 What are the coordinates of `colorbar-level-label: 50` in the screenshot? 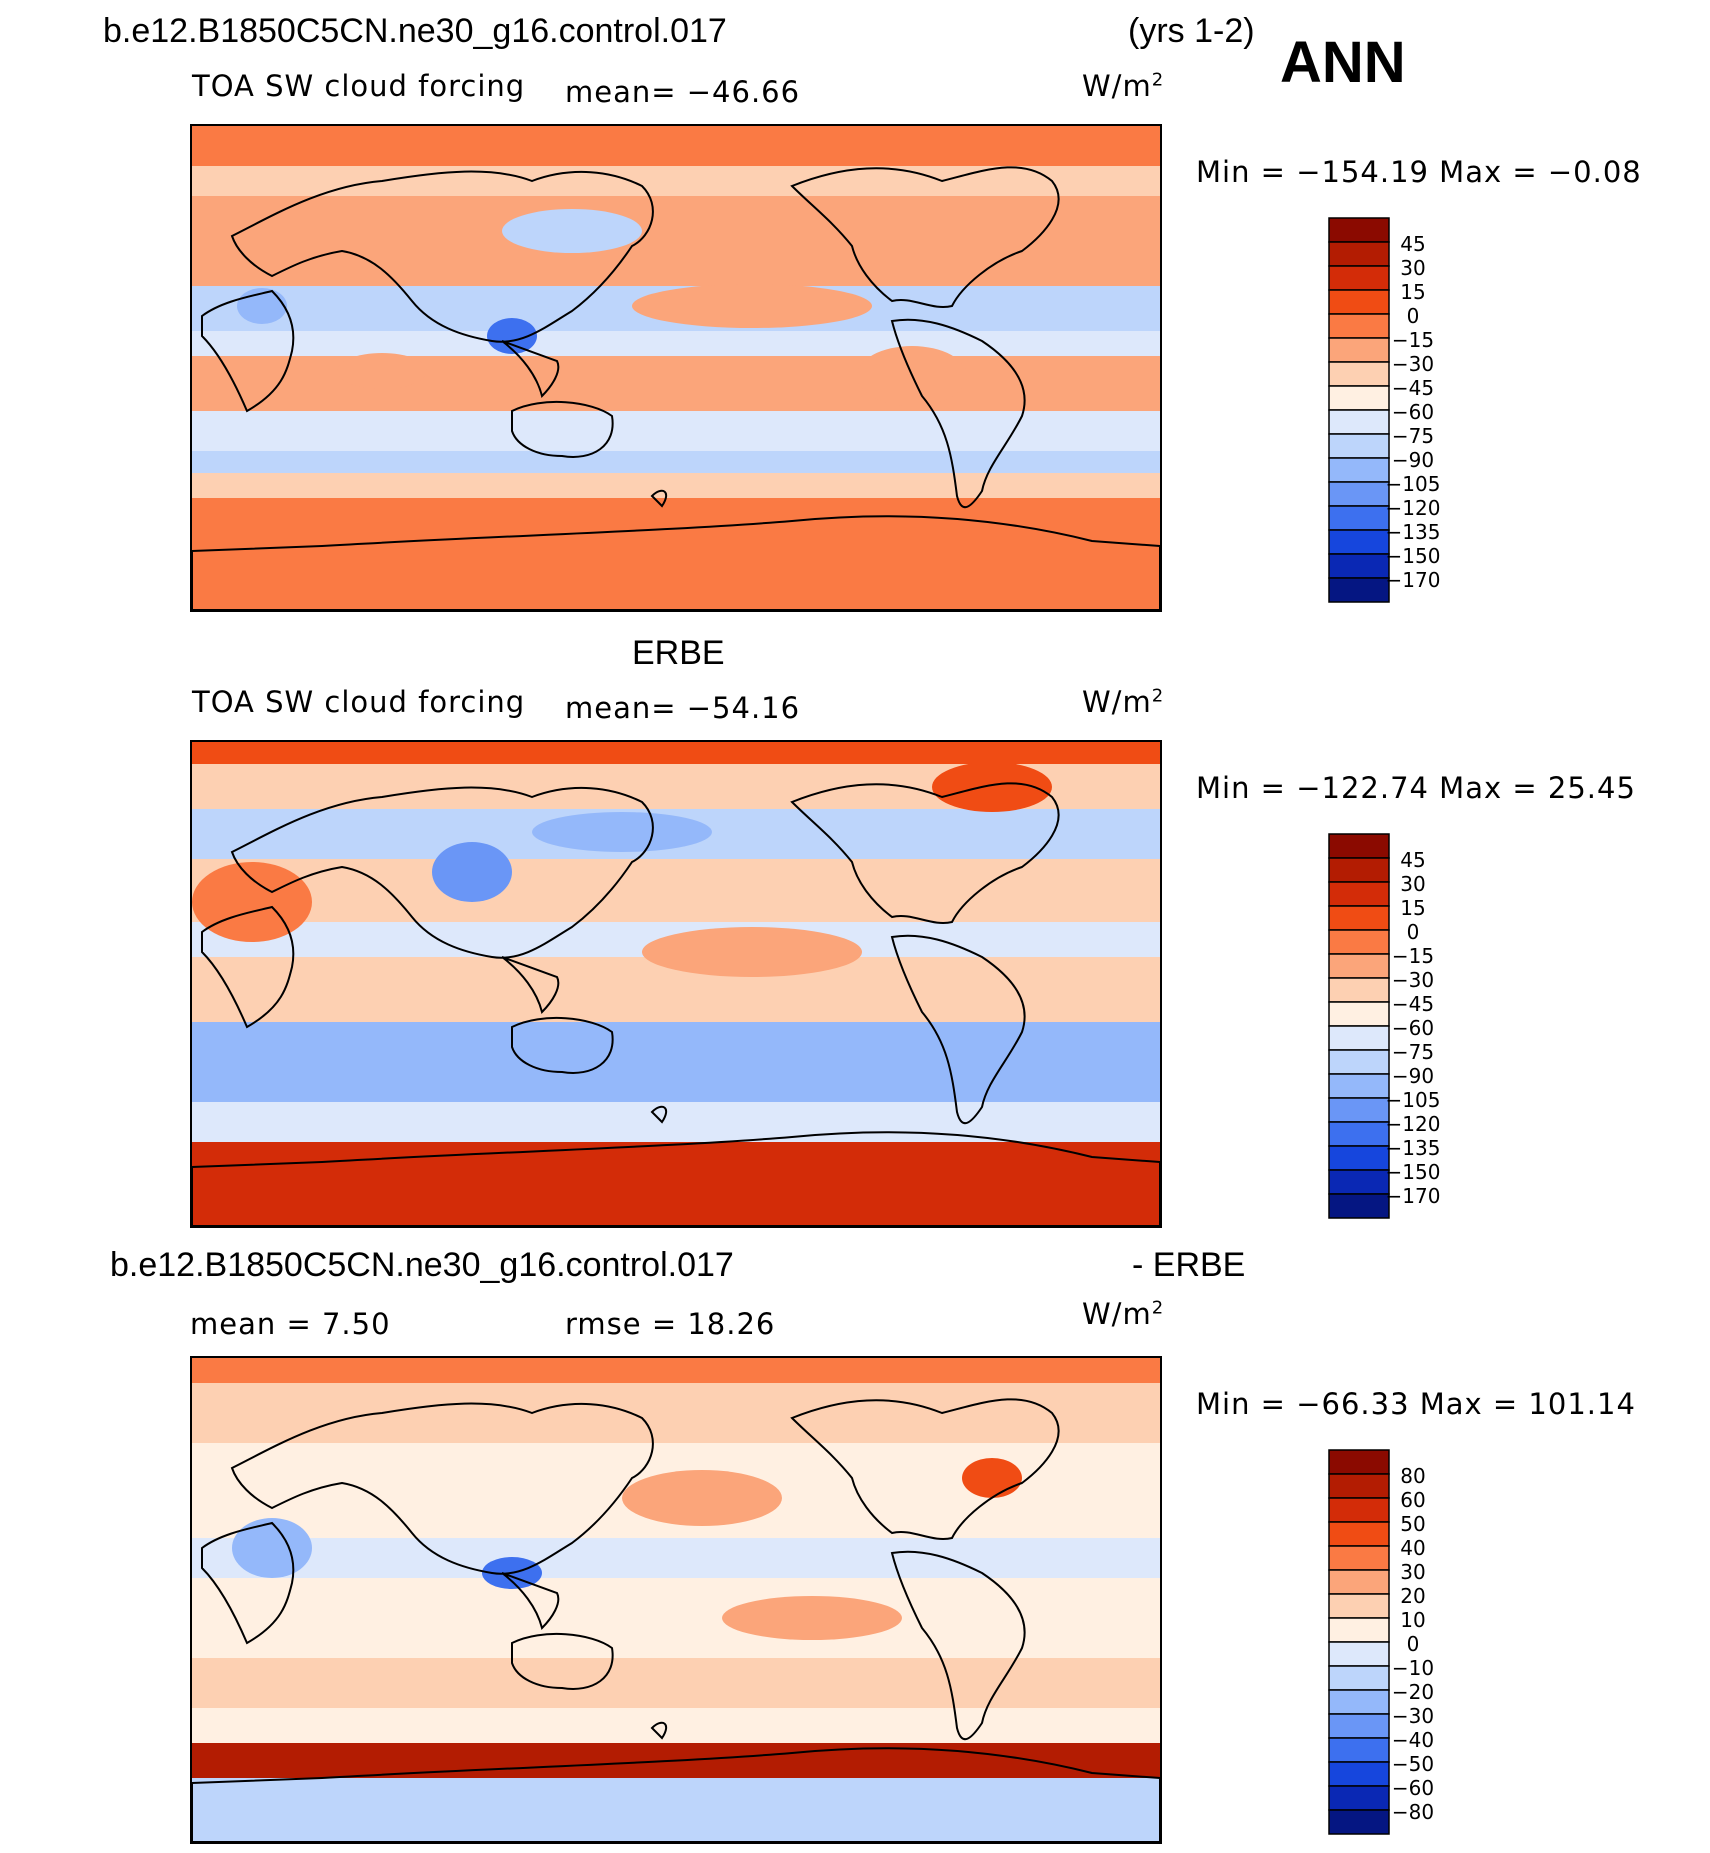 It's located at (1412, 1524).